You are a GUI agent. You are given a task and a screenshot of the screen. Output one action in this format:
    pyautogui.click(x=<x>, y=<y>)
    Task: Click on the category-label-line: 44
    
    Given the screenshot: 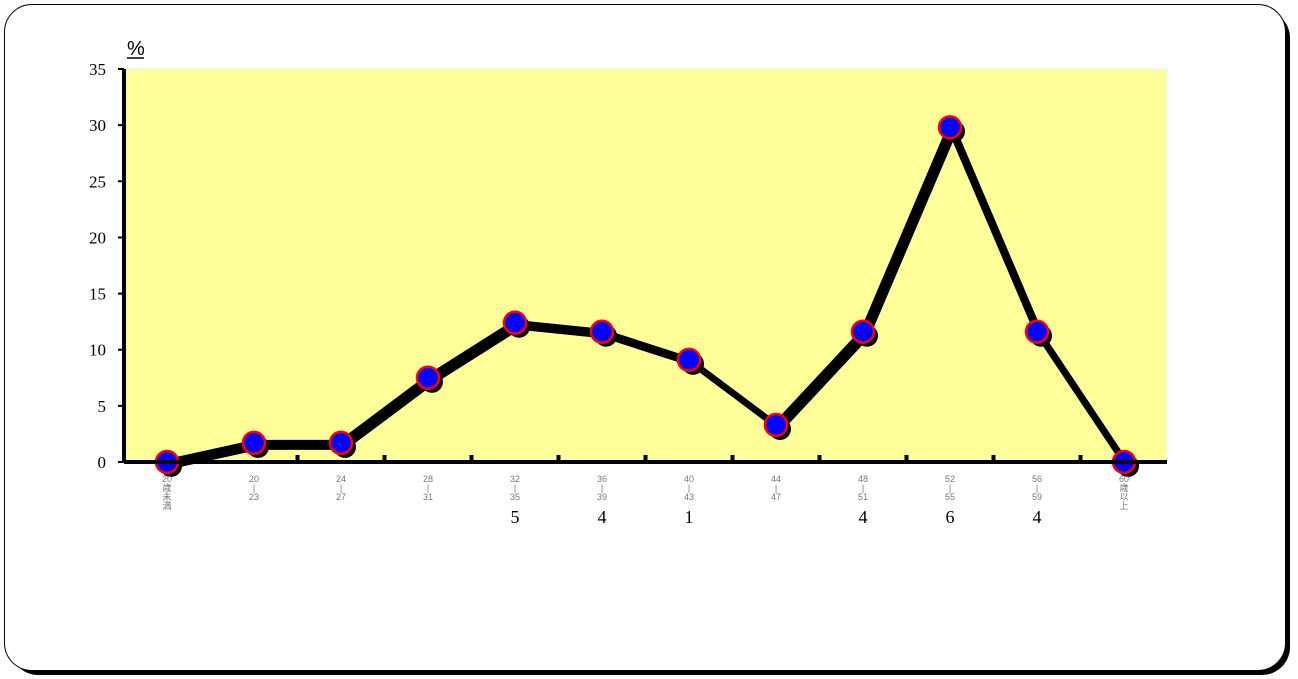 What is the action you would take?
    pyautogui.click(x=776, y=479)
    